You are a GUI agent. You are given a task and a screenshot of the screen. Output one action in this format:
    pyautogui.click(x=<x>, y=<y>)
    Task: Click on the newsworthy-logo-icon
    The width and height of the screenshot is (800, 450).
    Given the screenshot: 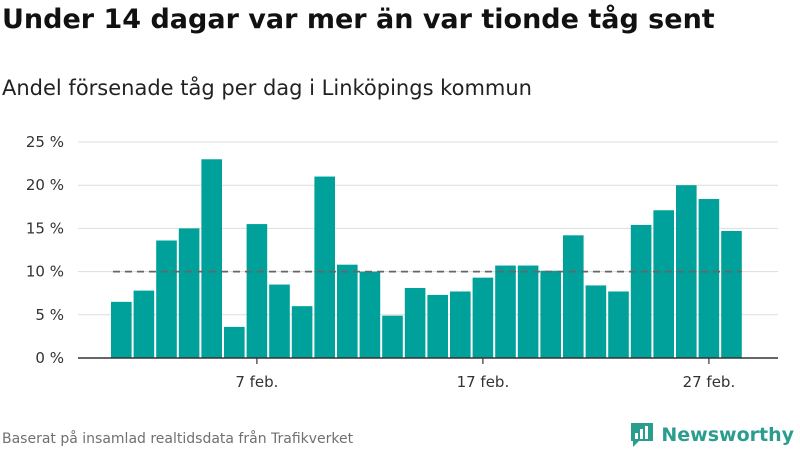 What is the action you would take?
    pyautogui.click(x=642, y=435)
    